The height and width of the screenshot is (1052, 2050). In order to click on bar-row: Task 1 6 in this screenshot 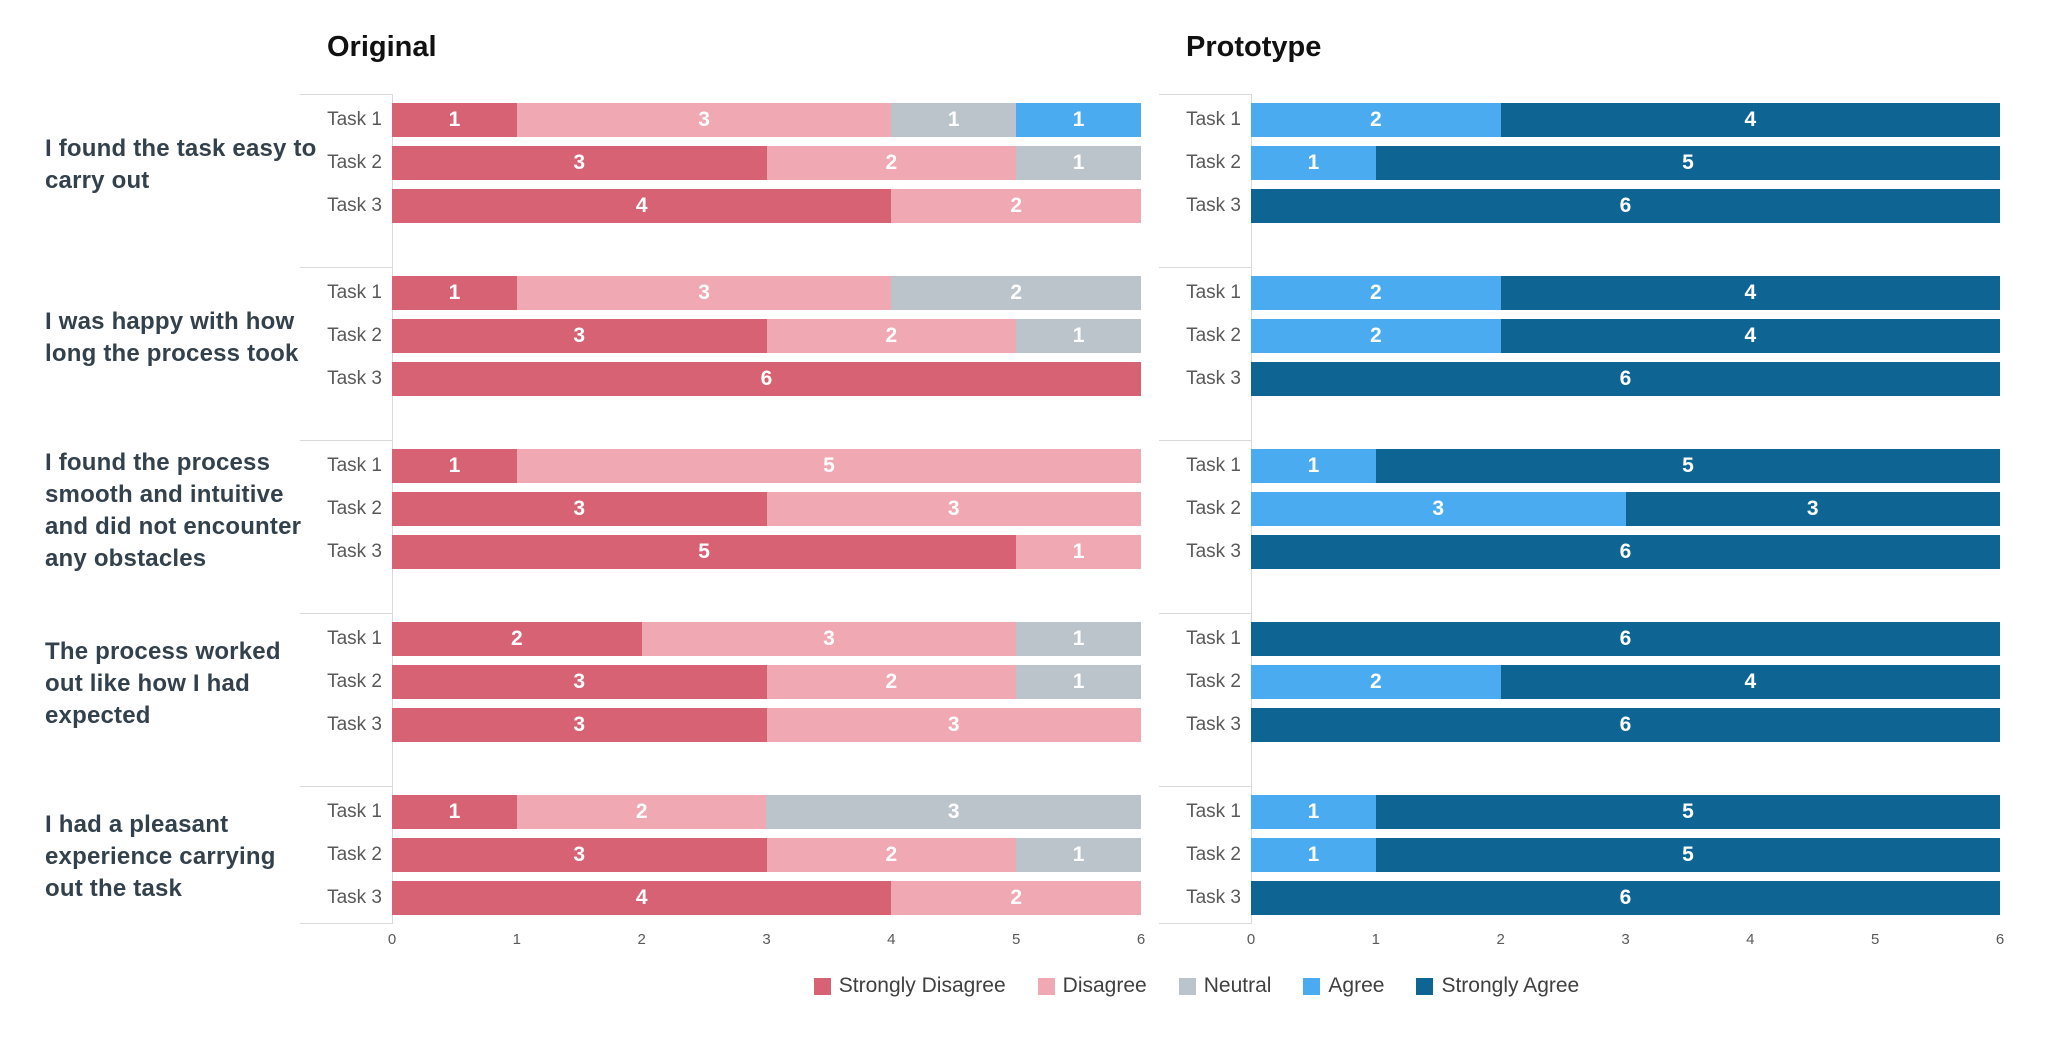, I will do `click(1579, 639)`.